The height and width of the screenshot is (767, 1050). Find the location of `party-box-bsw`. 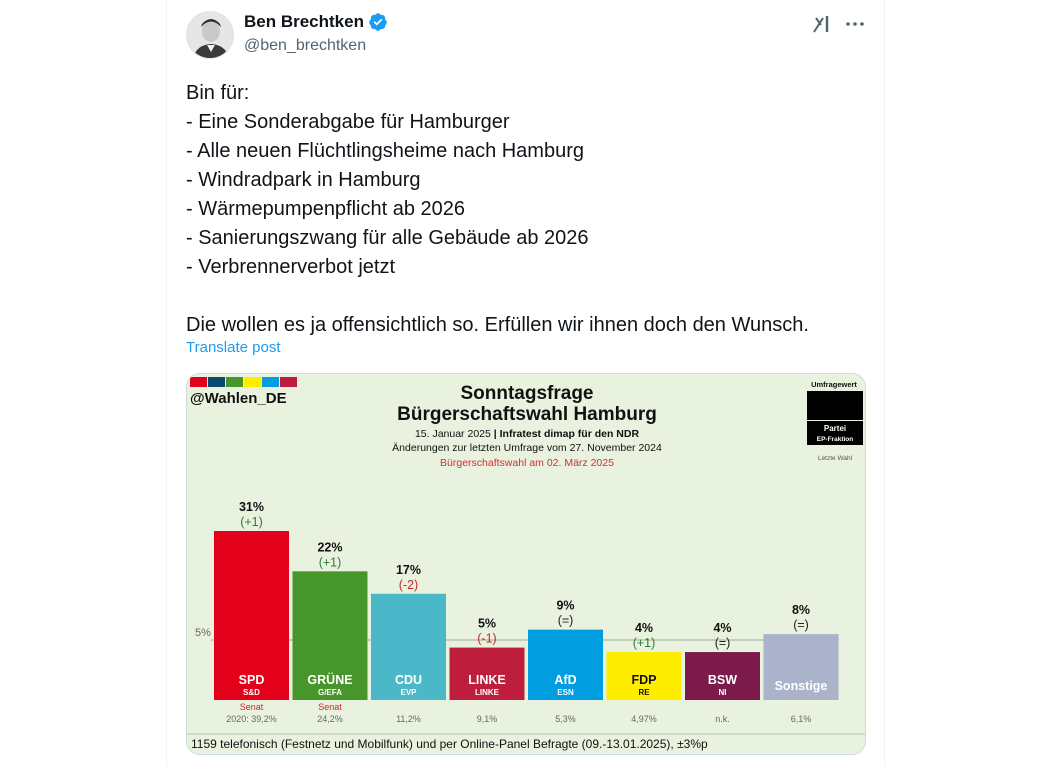

party-box-bsw is located at coordinates (722, 685).